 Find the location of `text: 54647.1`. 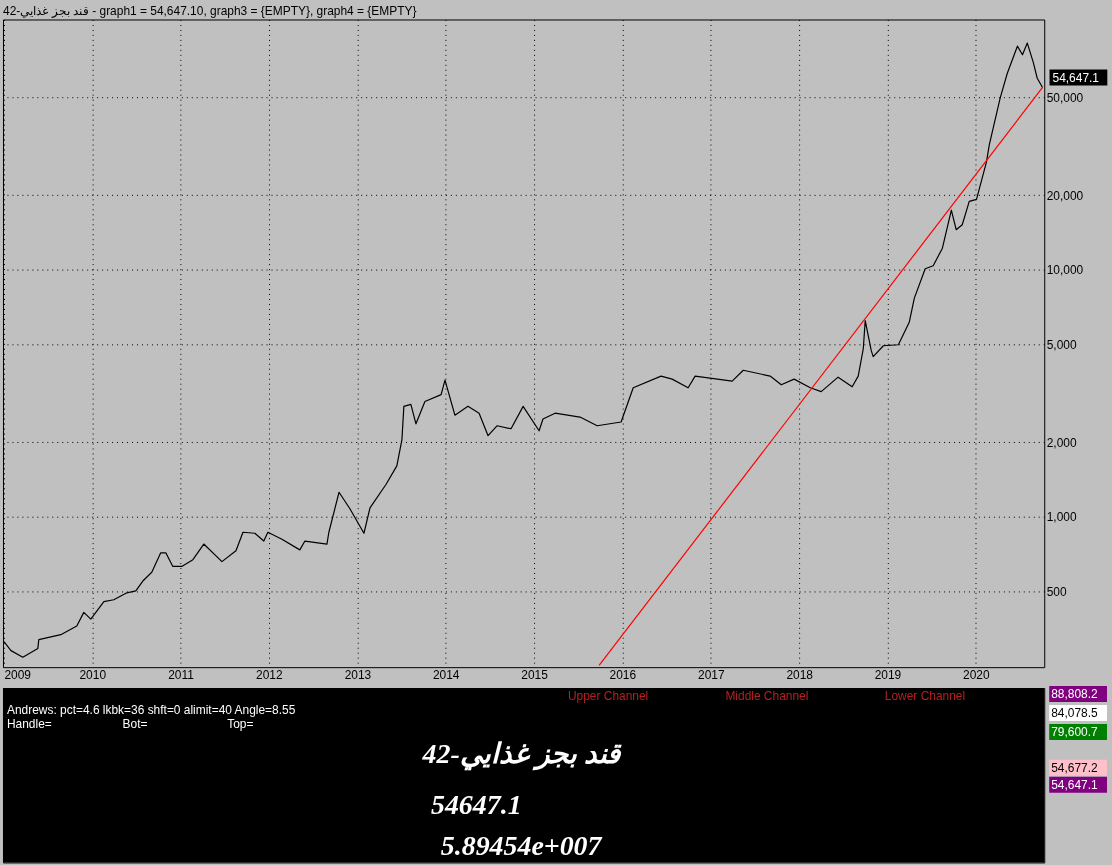

text: 54647.1 is located at coordinates (476, 804).